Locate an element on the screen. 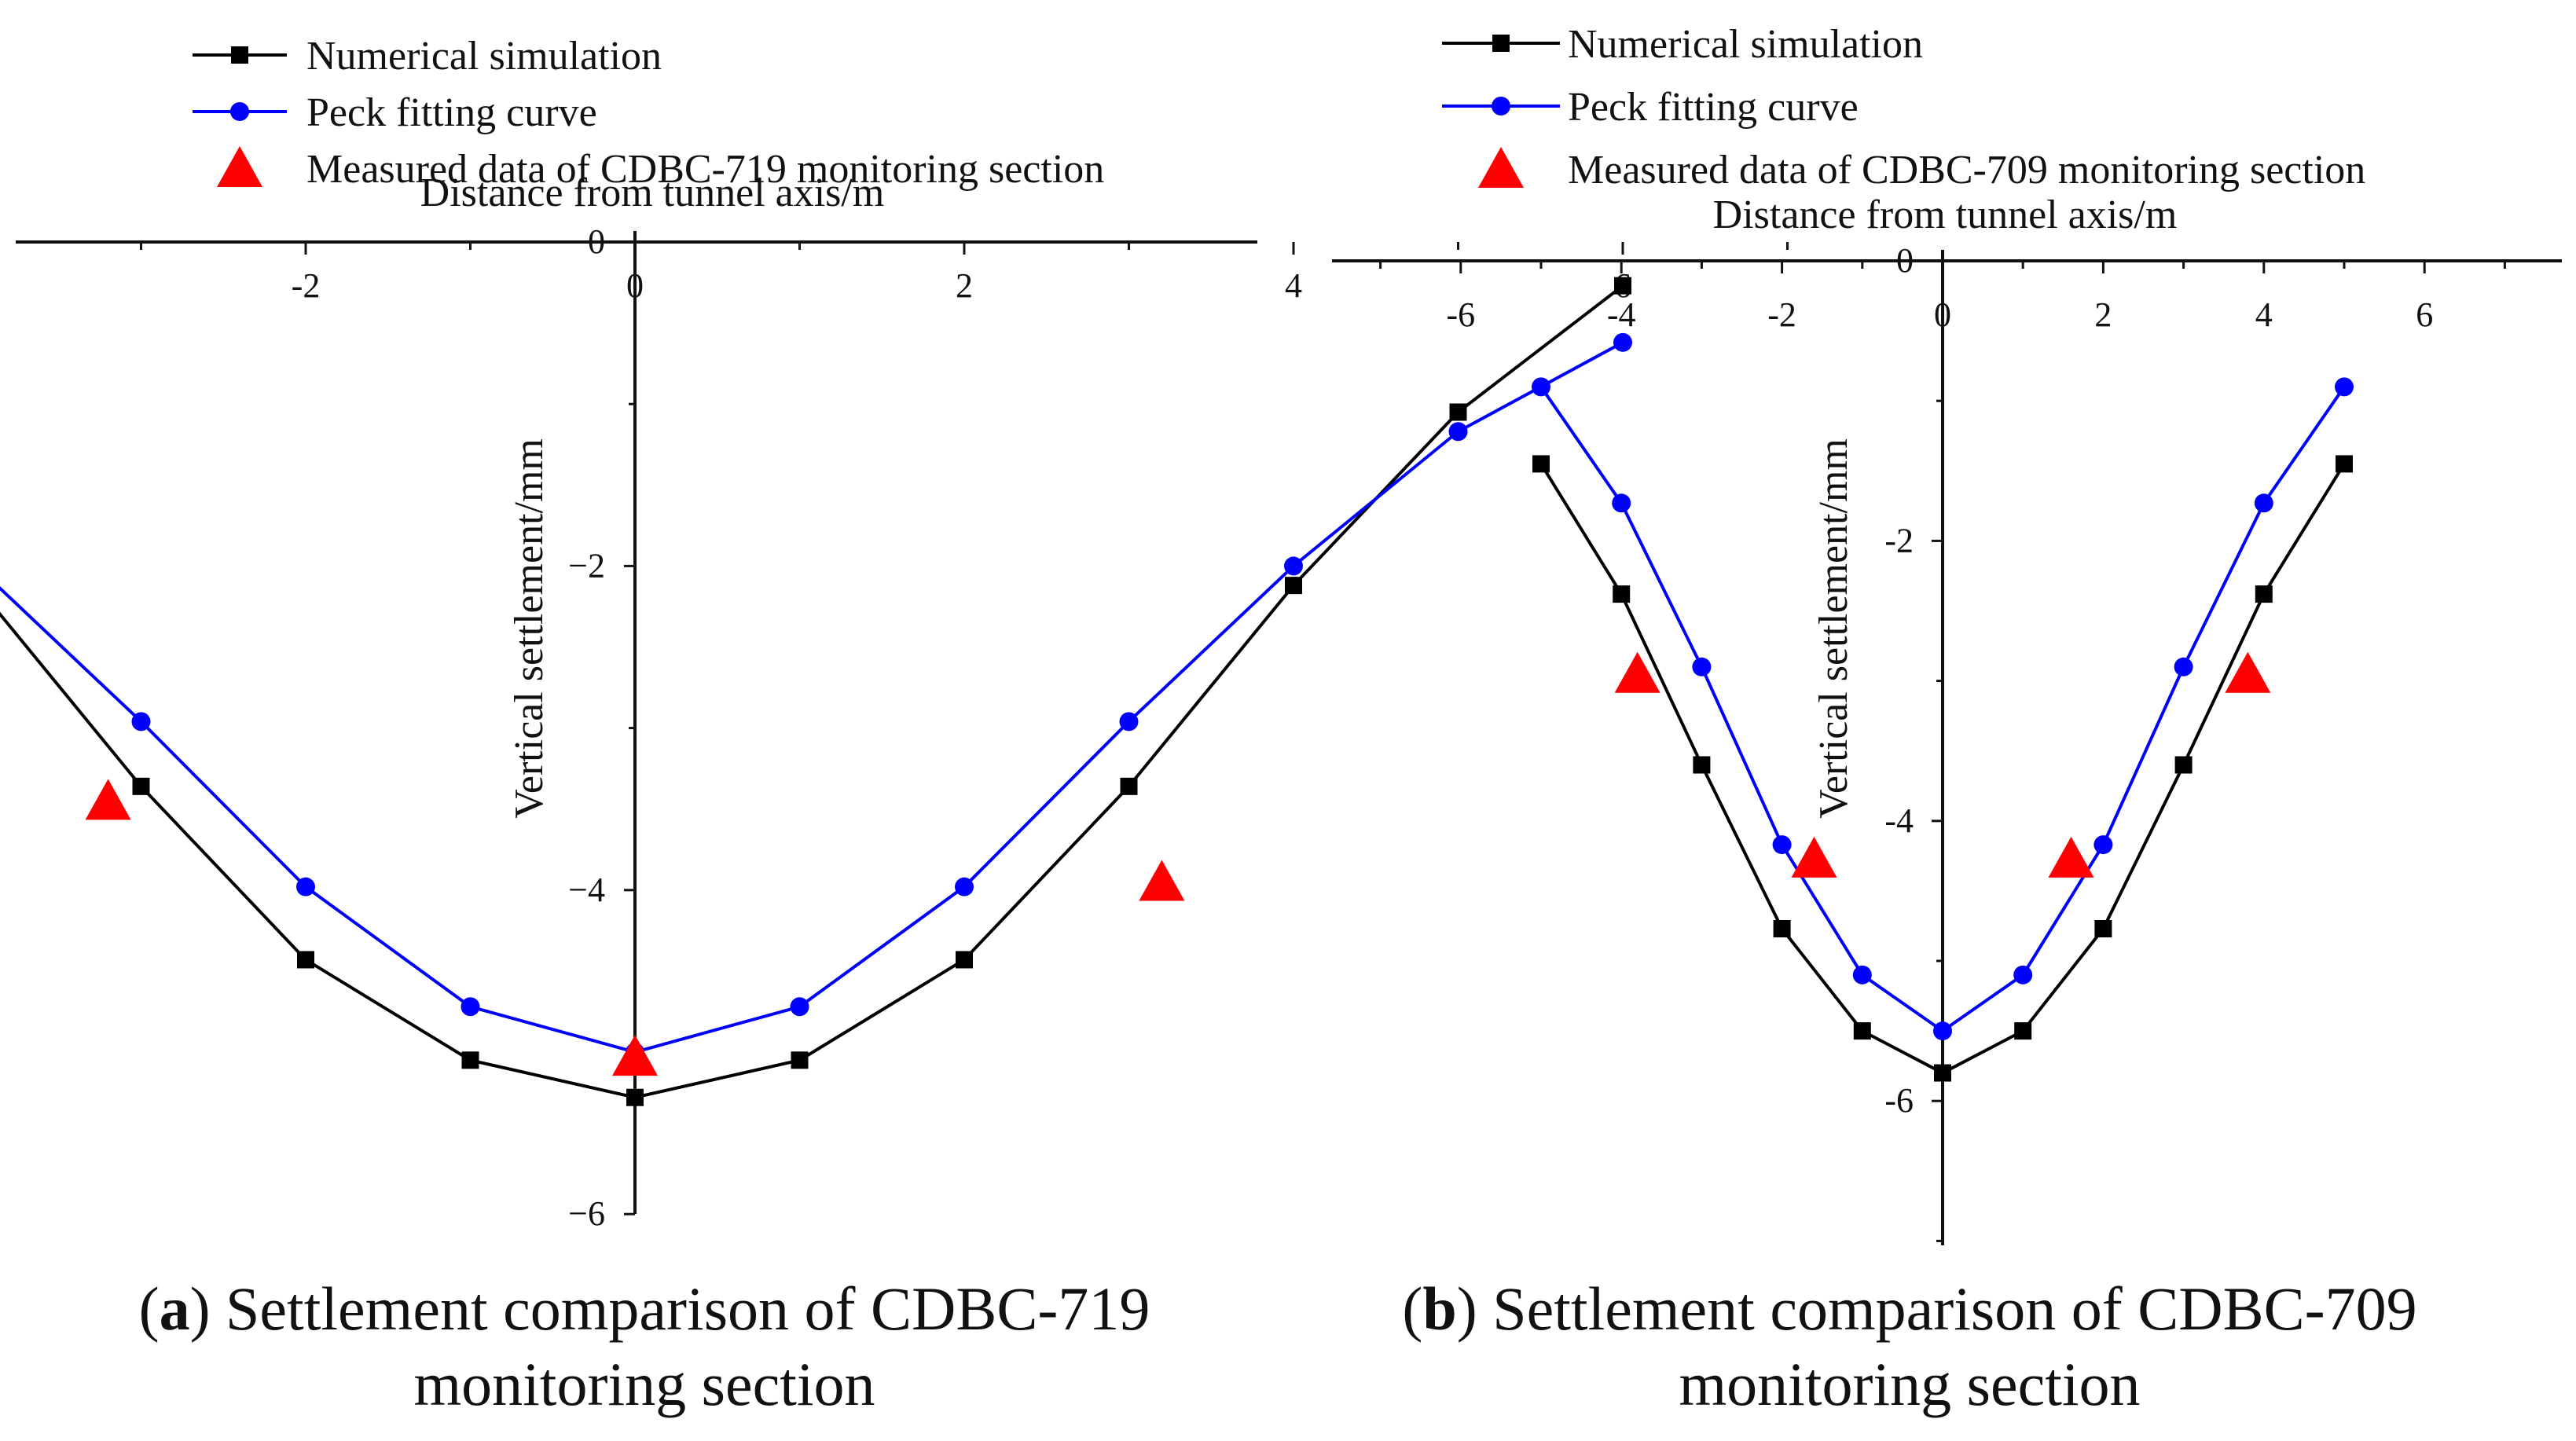  pb-x-tick-label: 2 is located at coordinates (2103, 314).